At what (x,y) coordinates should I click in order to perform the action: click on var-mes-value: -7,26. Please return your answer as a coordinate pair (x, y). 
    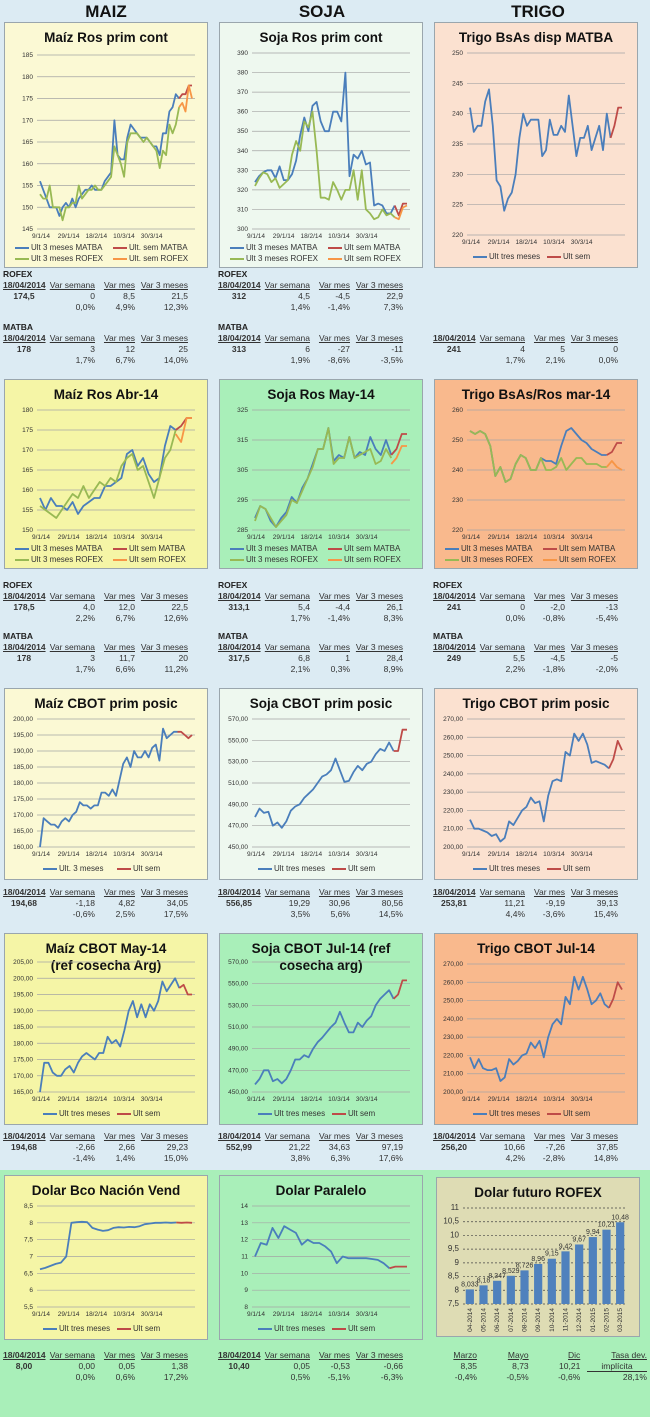
    Looking at the image, I should click on (555, 1147).